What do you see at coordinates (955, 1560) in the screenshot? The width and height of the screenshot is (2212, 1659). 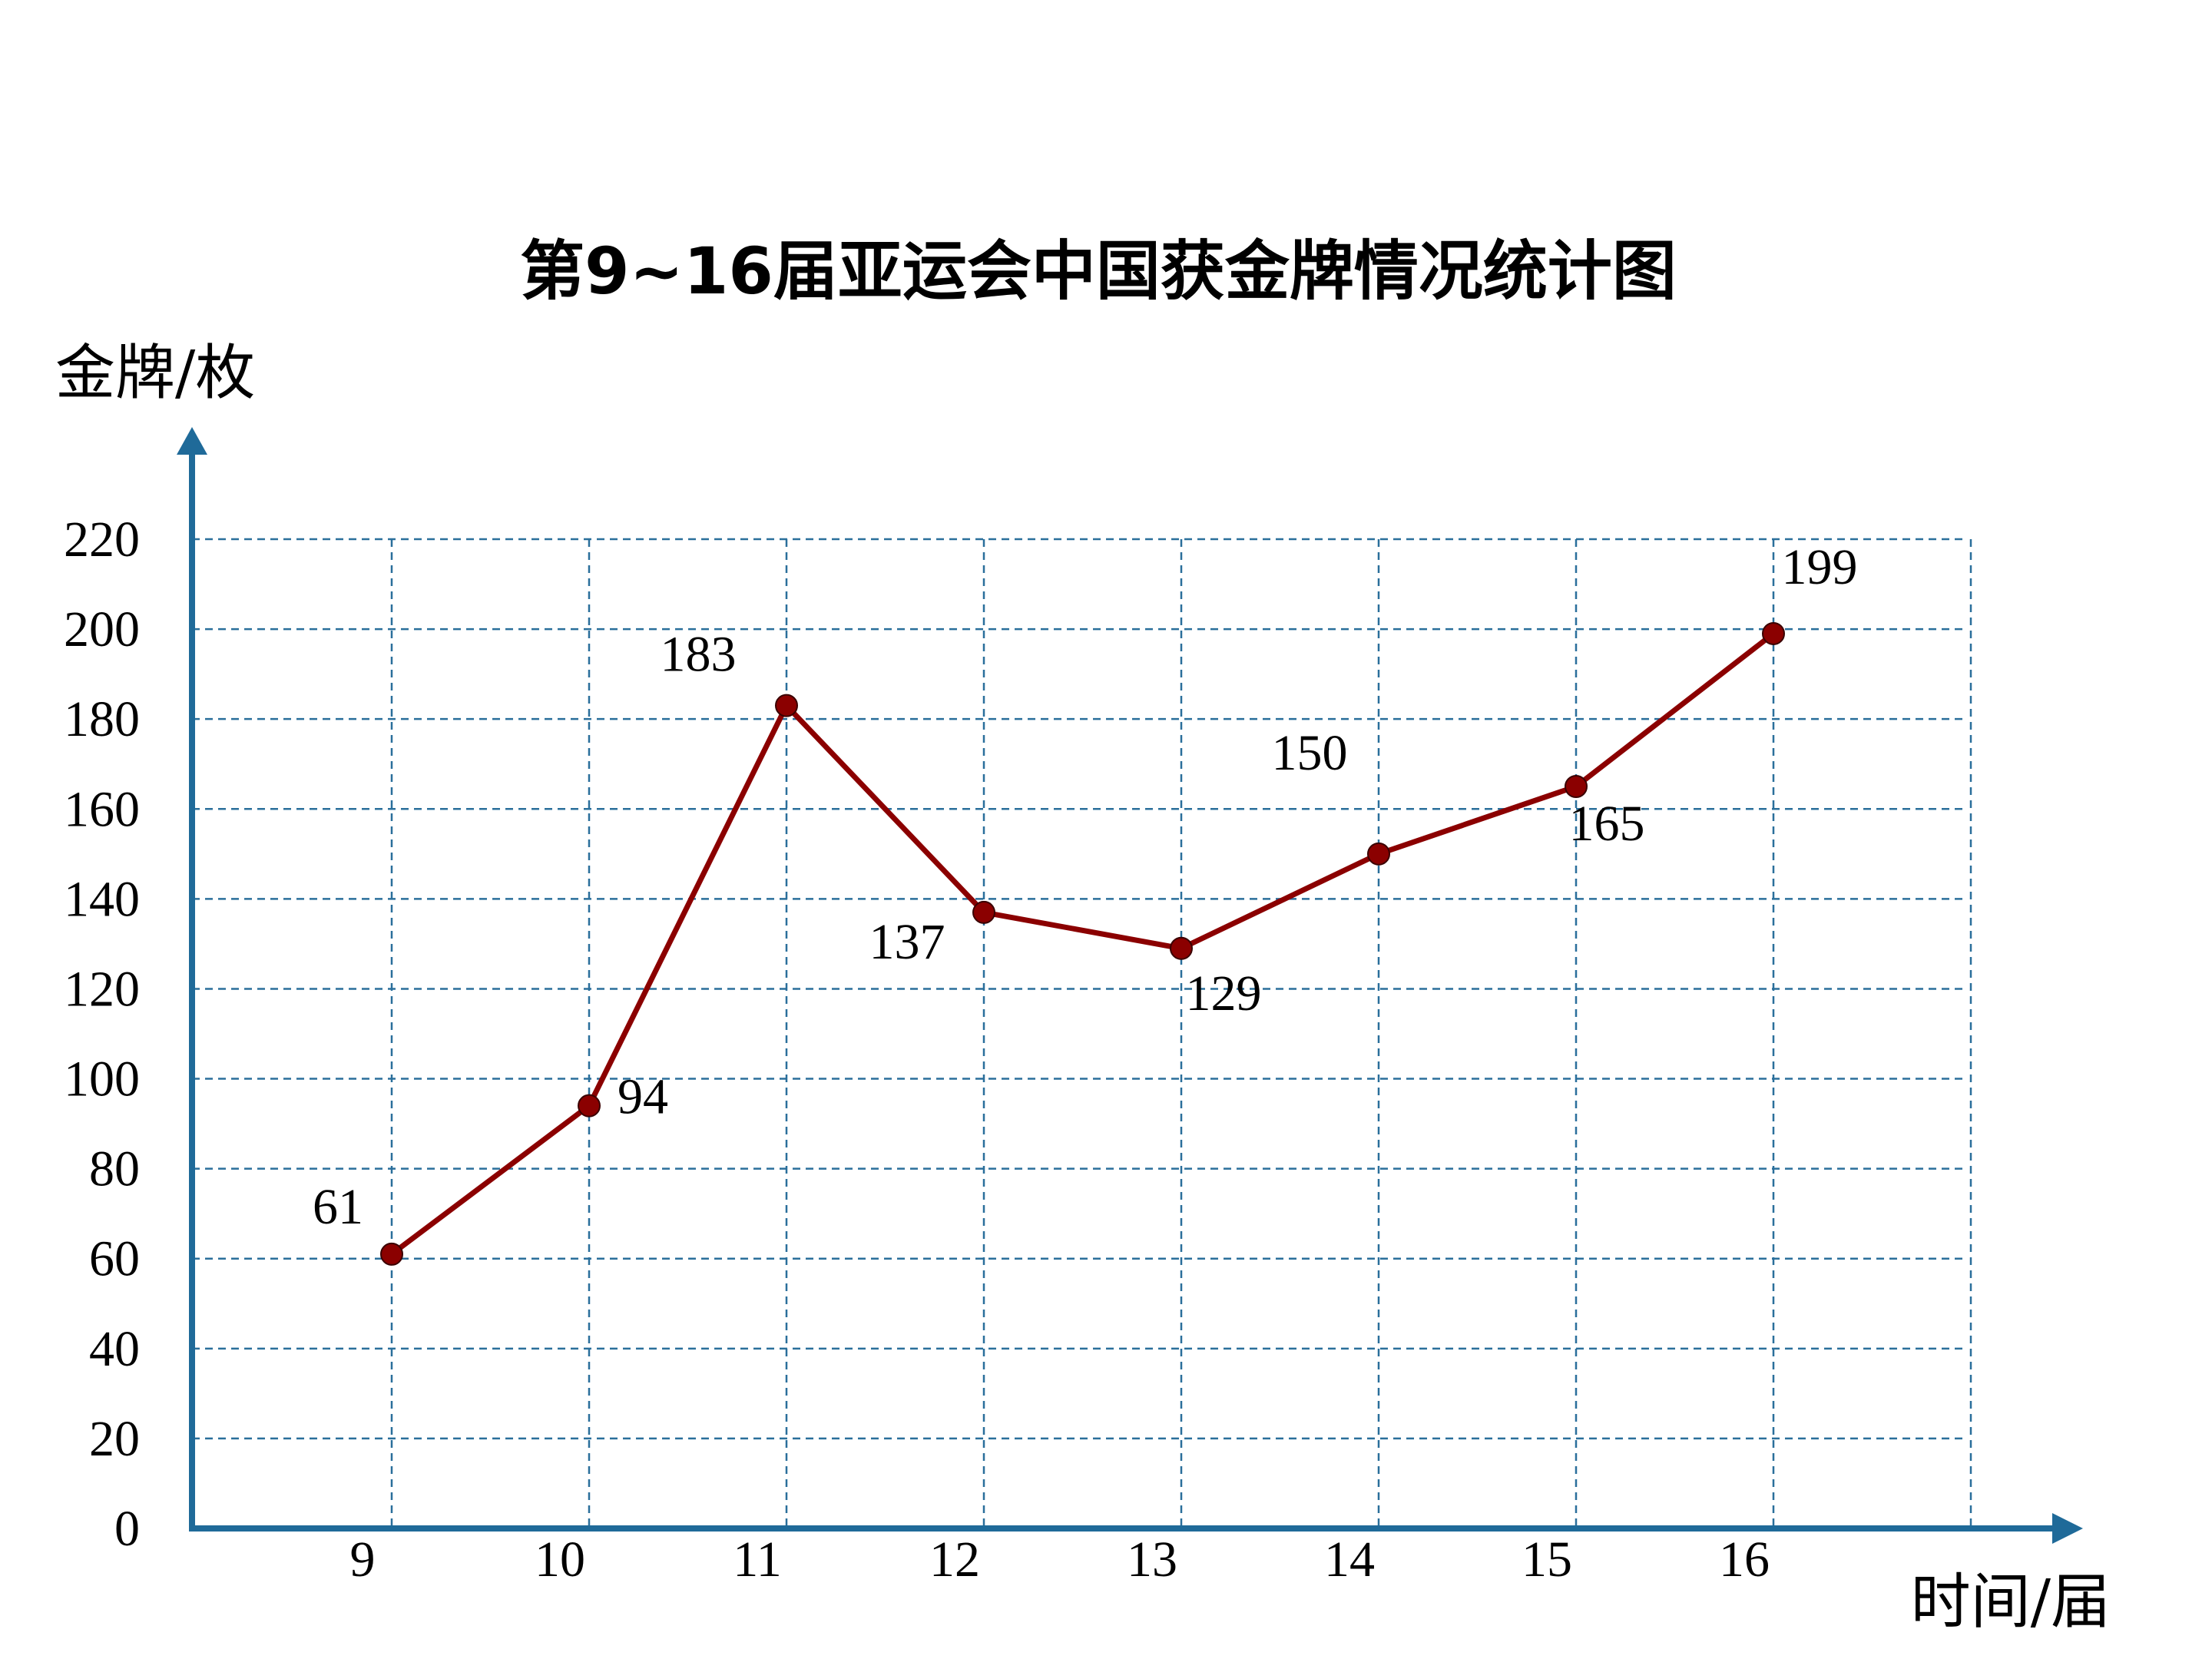 I see `x-tick-label: 12` at bounding box center [955, 1560].